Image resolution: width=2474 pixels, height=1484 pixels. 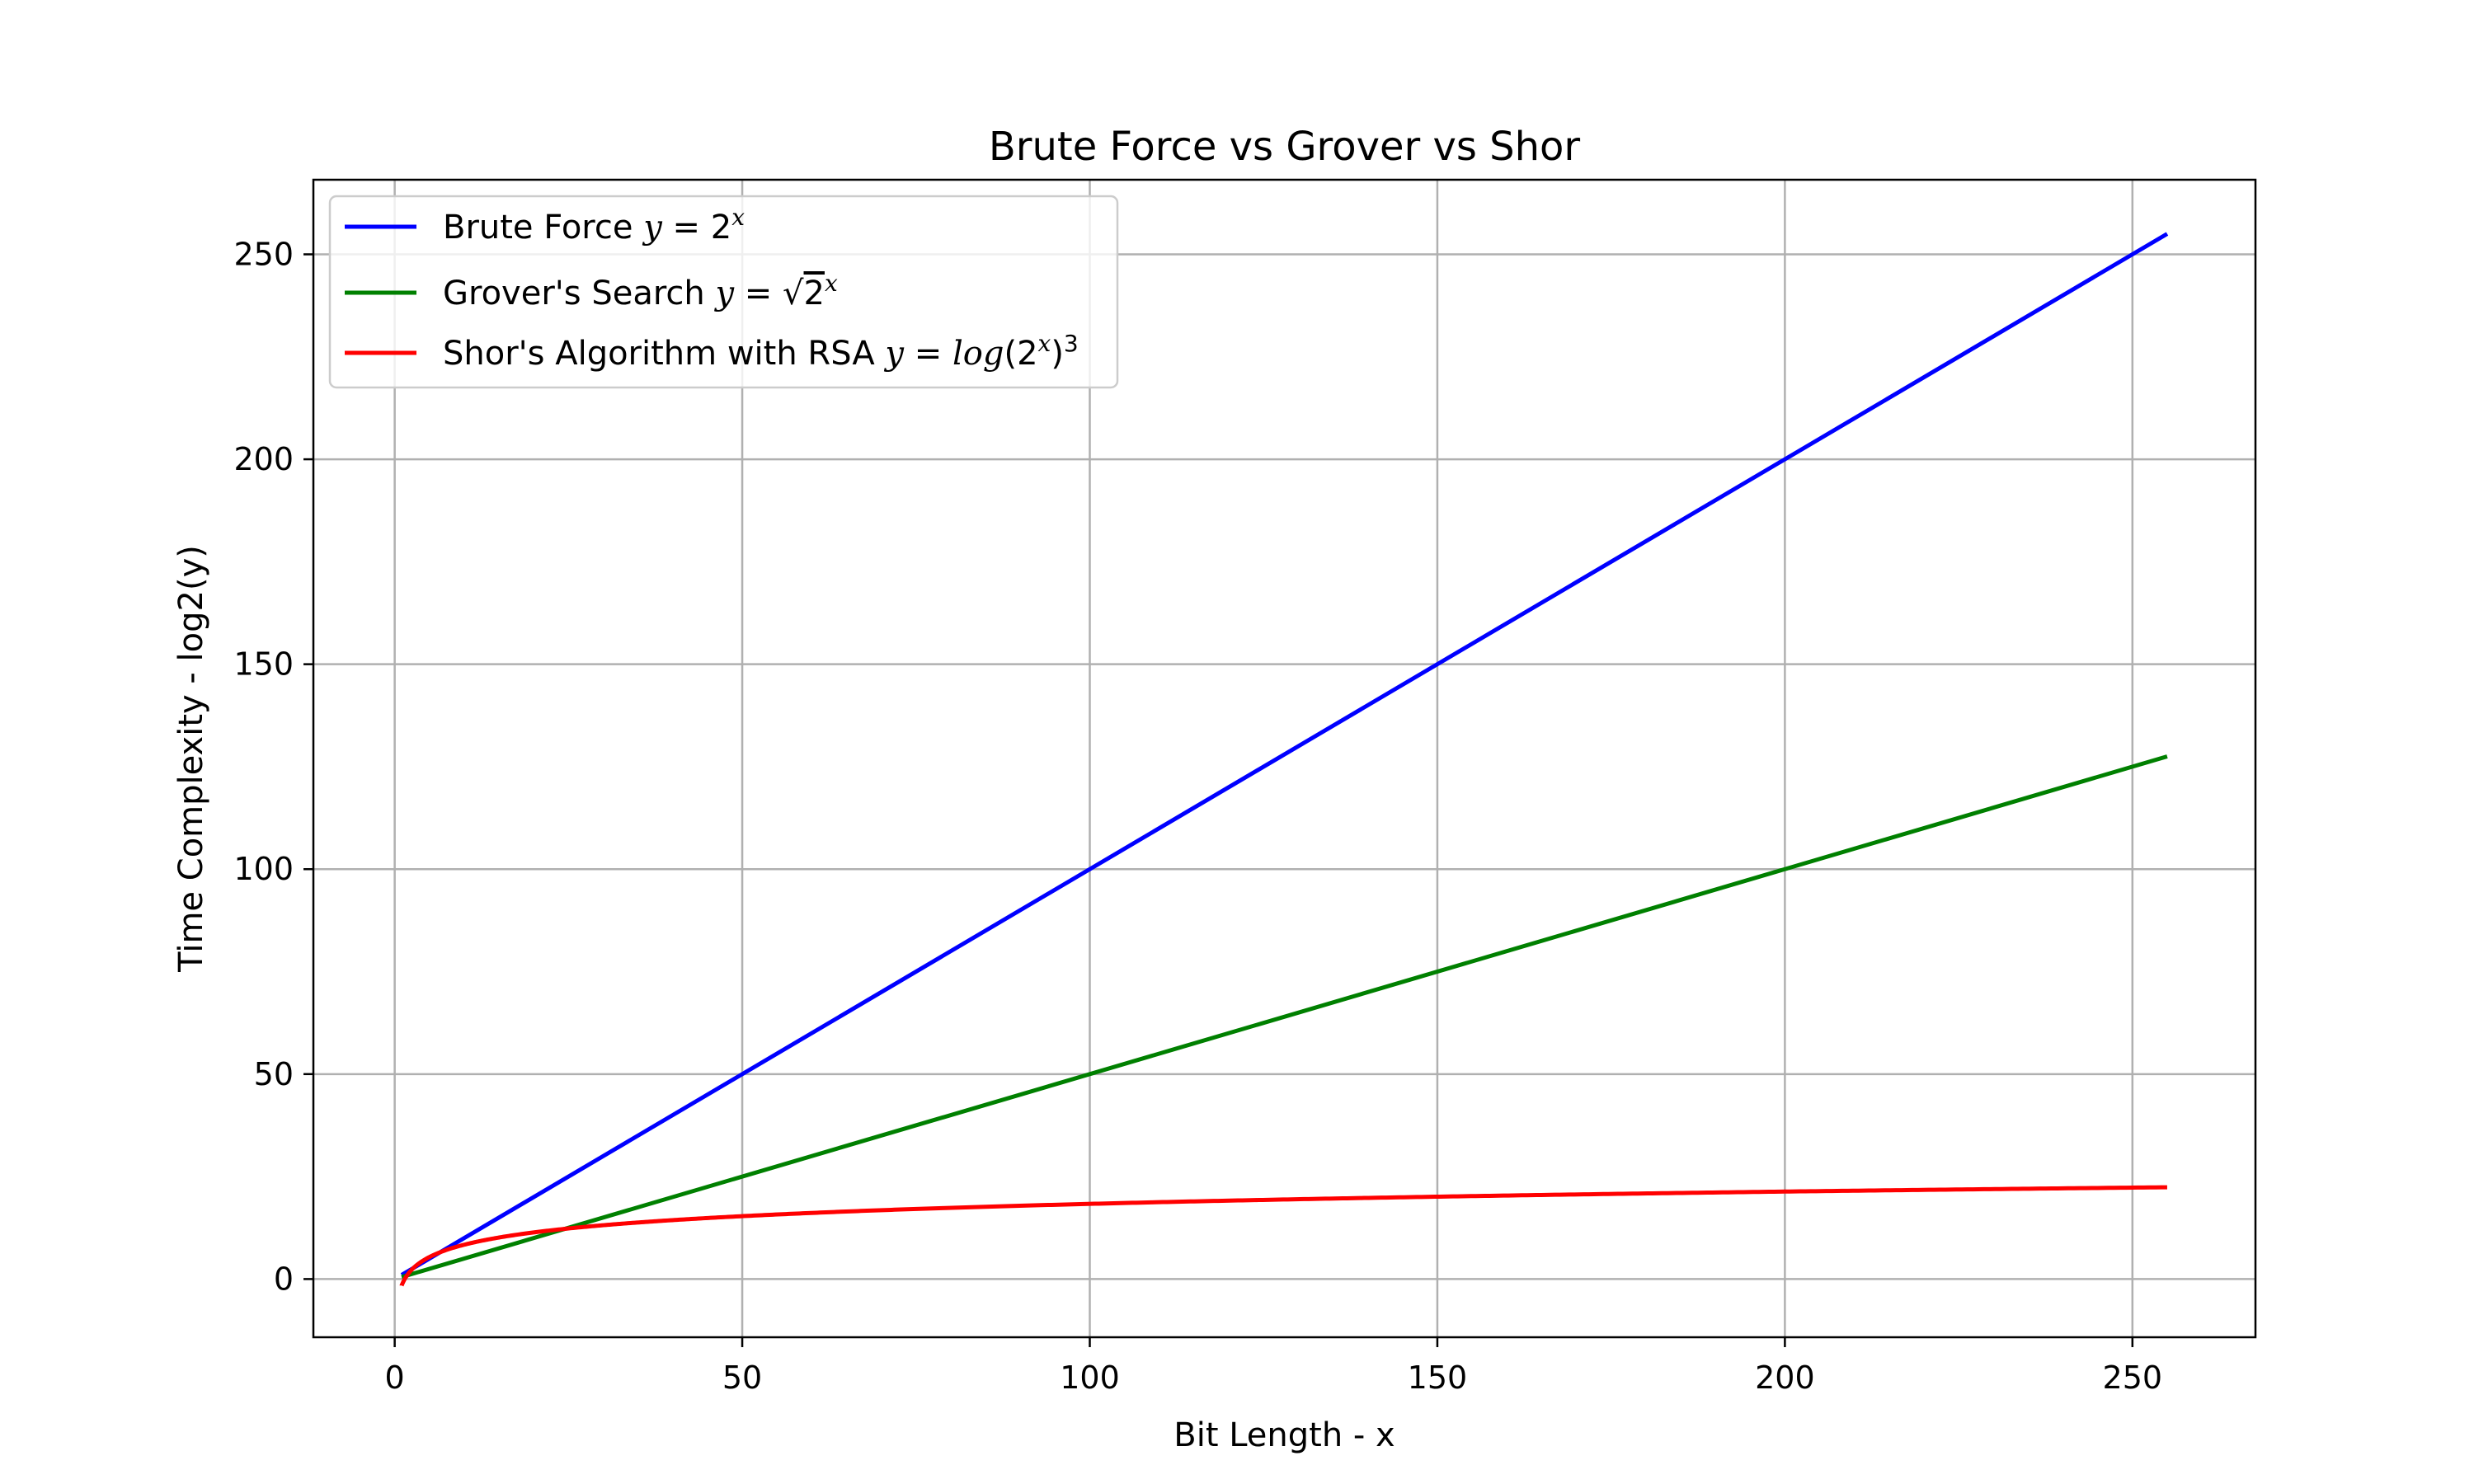 I want to click on legend-text-part: log, so click(x=978, y=354).